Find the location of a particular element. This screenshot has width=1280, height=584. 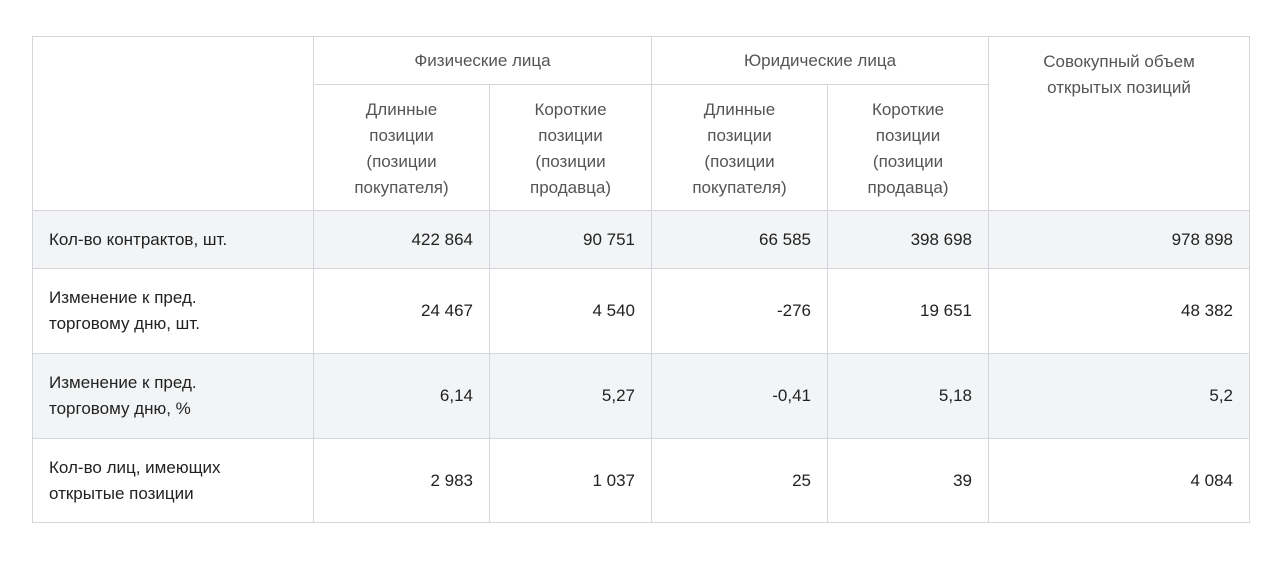

row-label-cell: Кол-во контрактов, шт. is located at coordinates (173, 239).